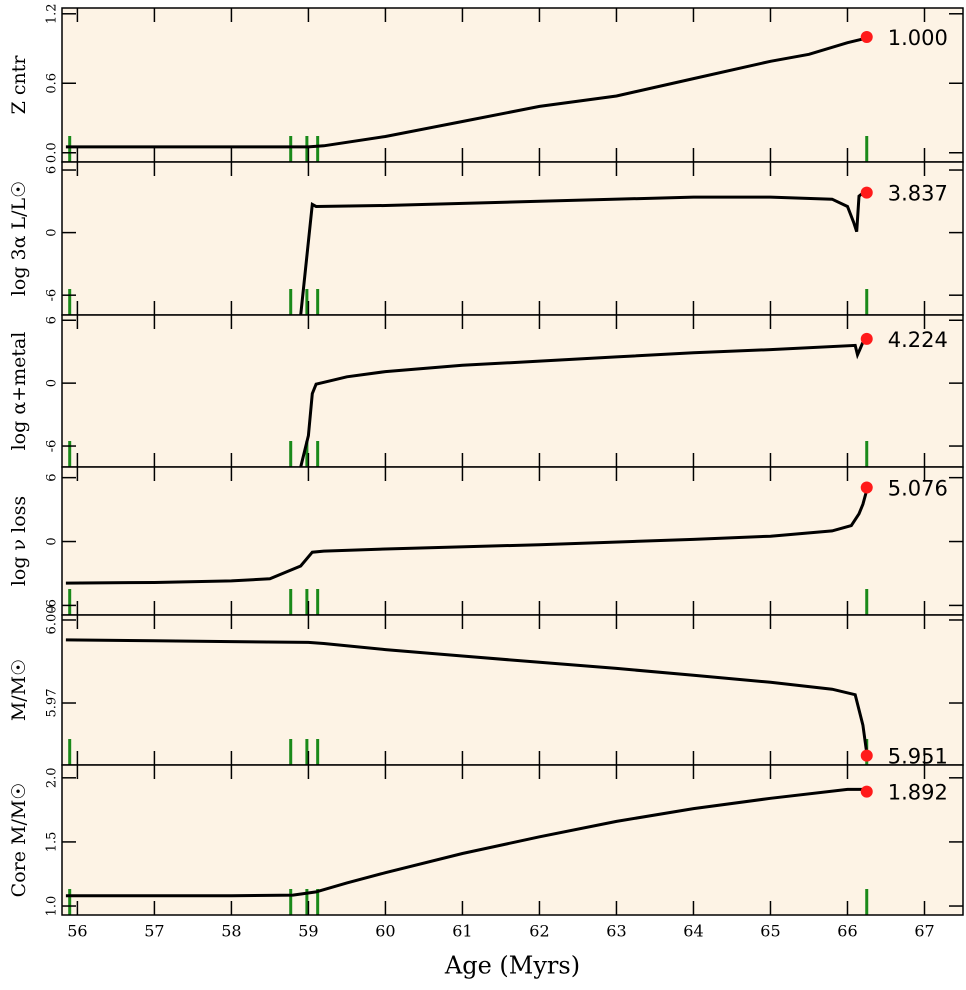 This screenshot has width=966, height=990. I want to click on x-tick-label: 63, so click(616, 931).